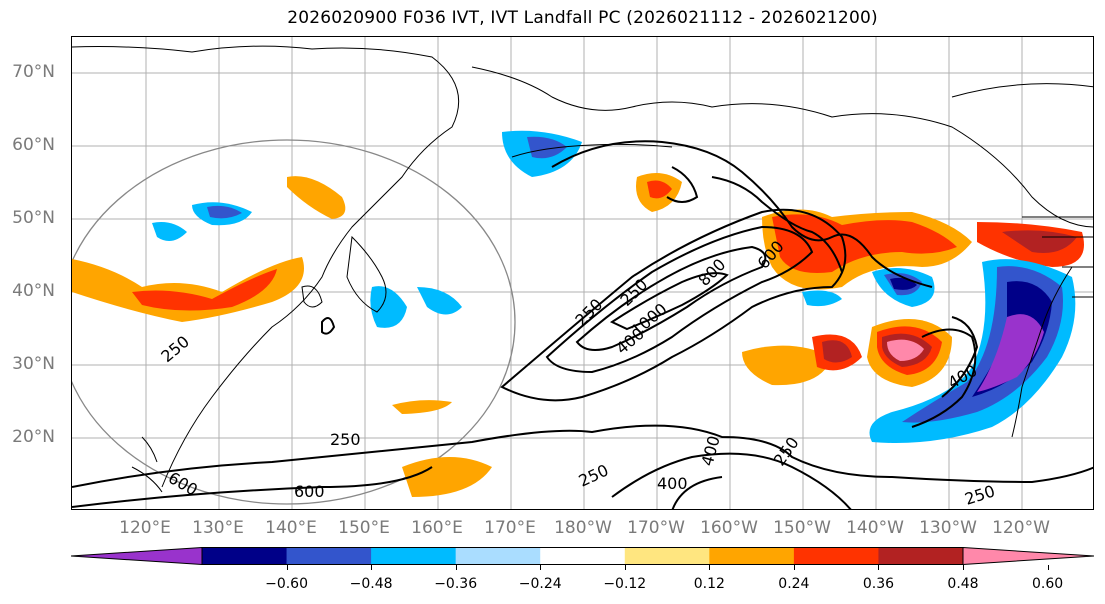 This screenshot has width=1105, height=604. What do you see at coordinates (145, 528) in the screenshot?
I see `lon-label-120e: 120°E` at bounding box center [145, 528].